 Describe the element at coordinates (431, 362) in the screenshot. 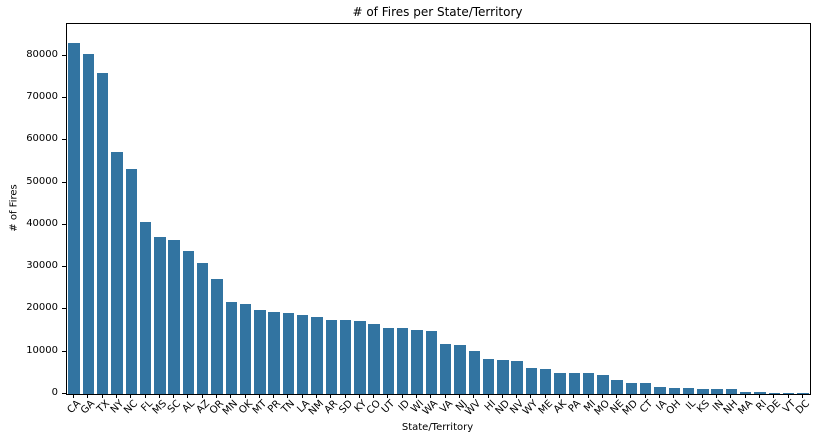

I see `bar-WA` at that location.